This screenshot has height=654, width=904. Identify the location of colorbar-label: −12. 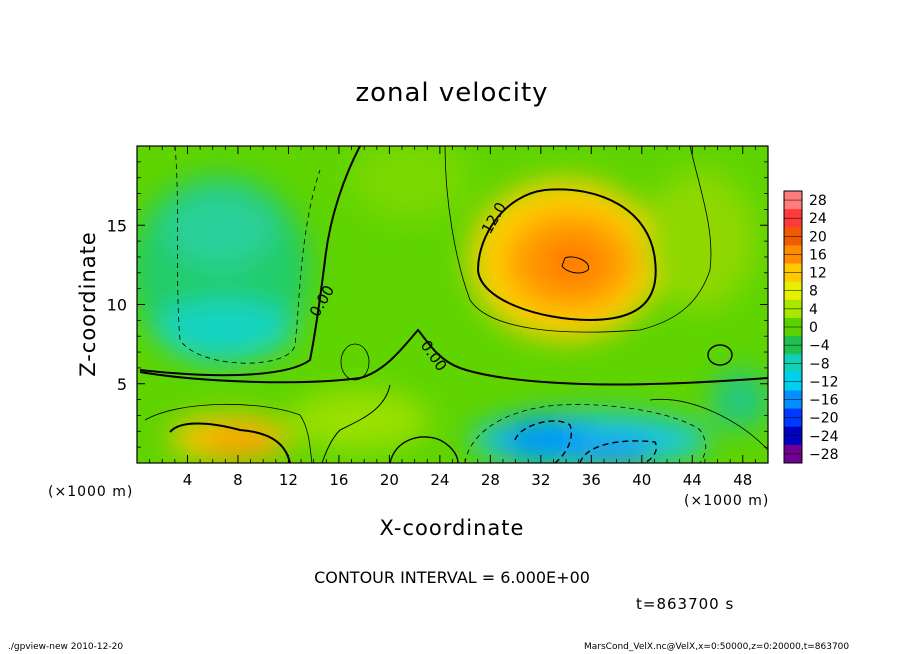
(824, 382).